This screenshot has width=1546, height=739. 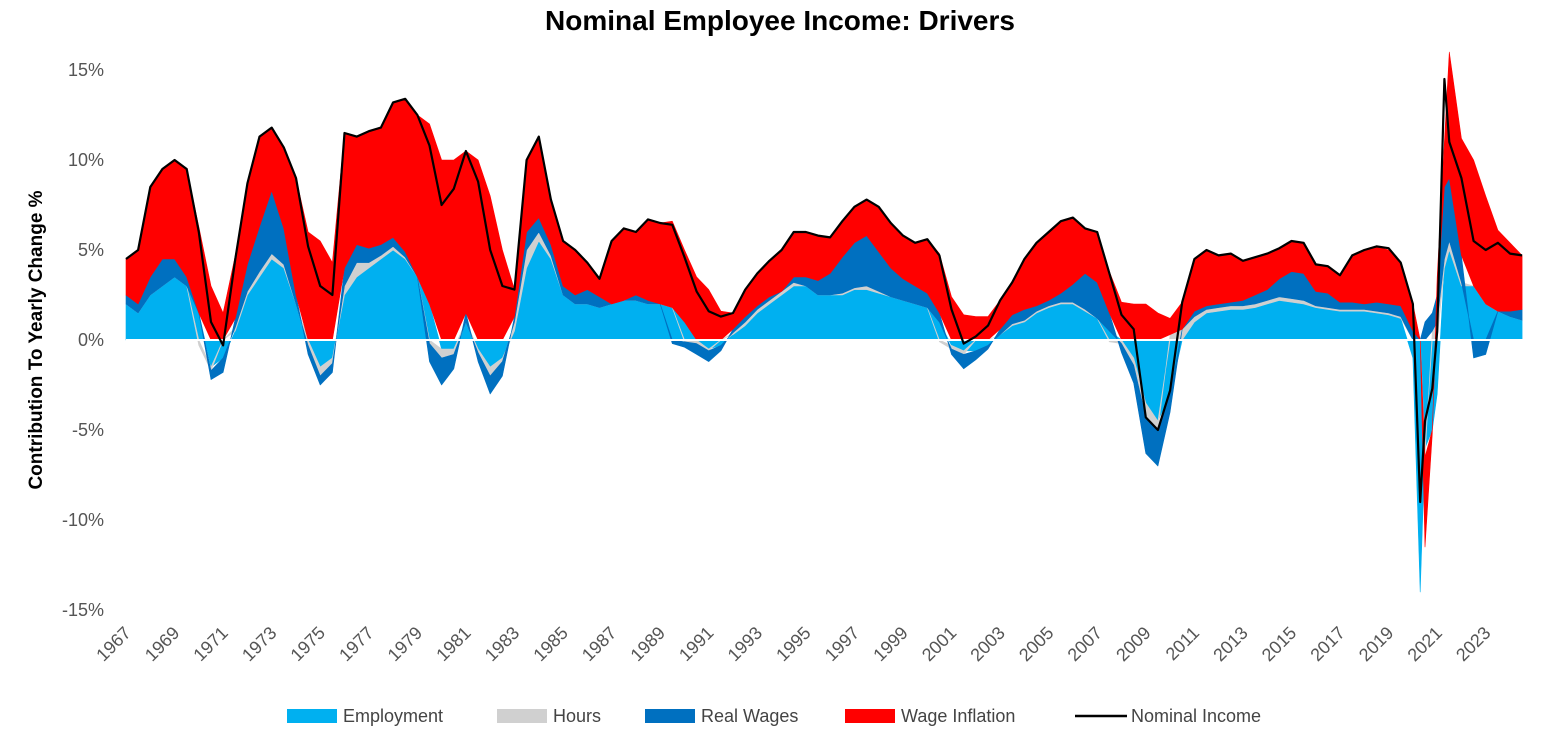 I want to click on y-tick-label: -15%, so click(x=83, y=610).